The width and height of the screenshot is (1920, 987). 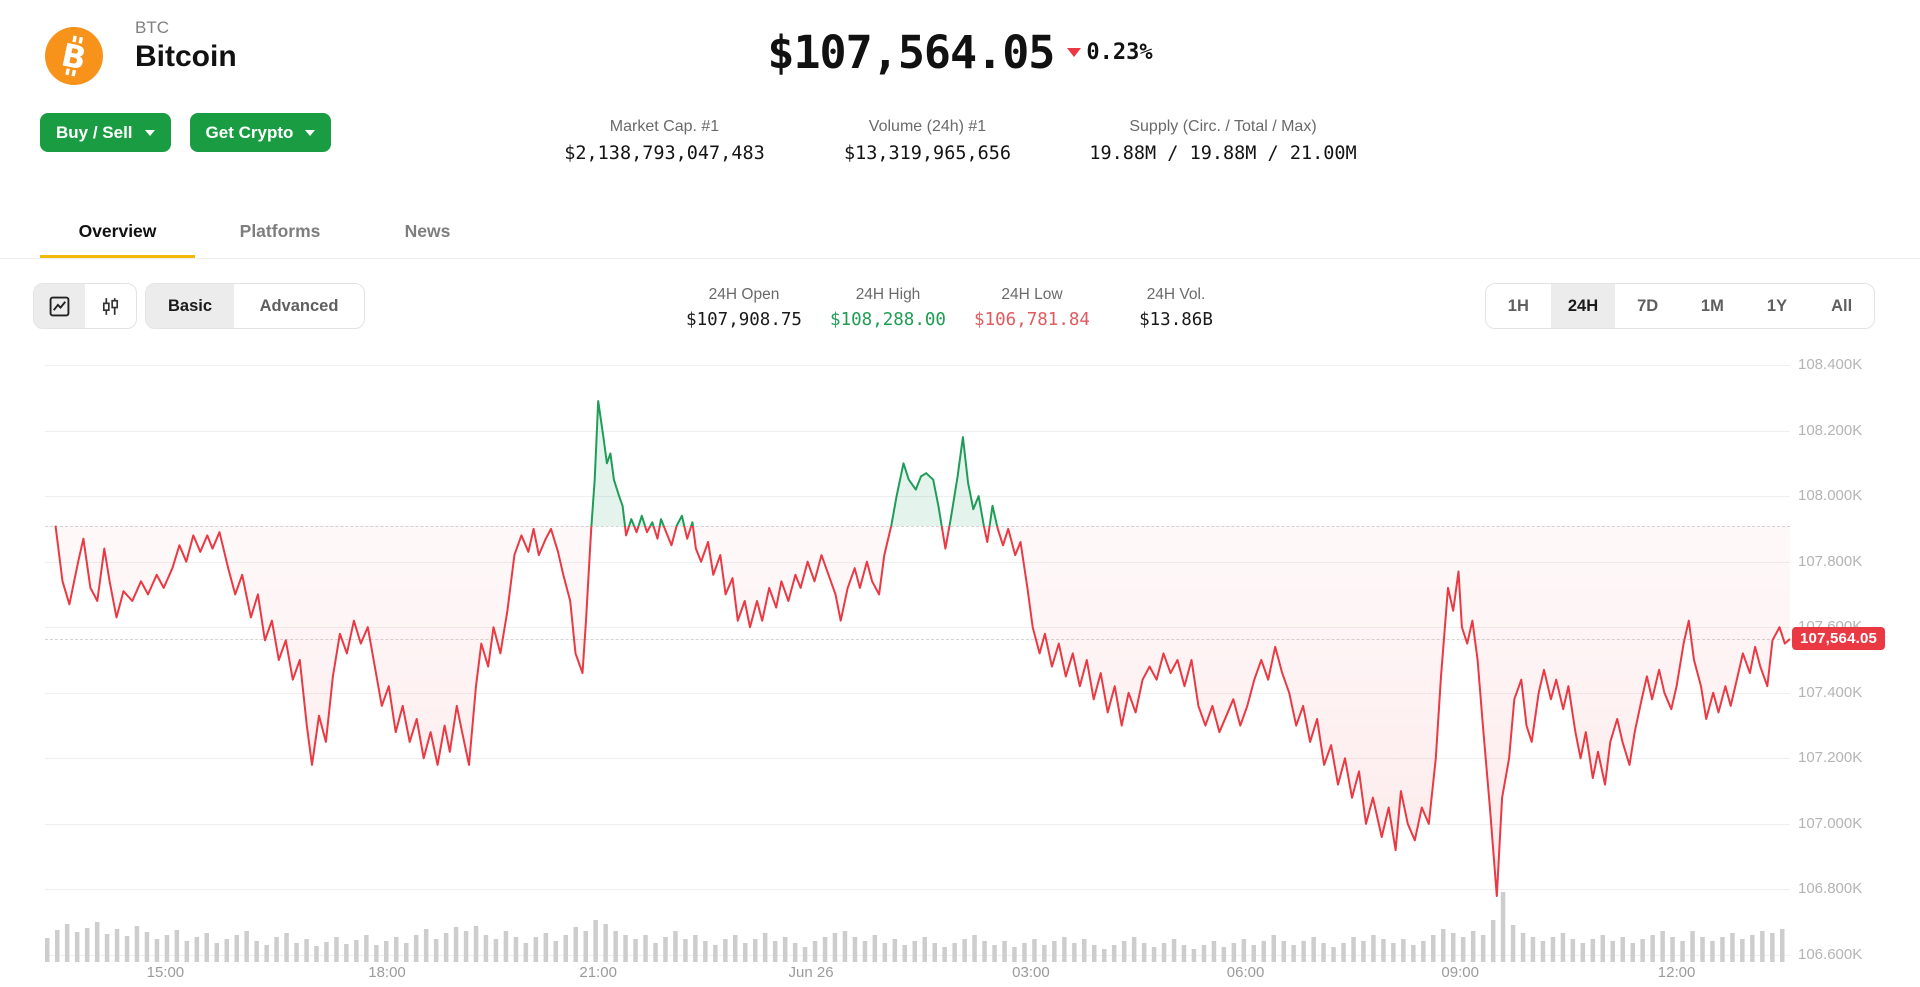 What do you see at coordinates (94, 132) in the screenshot?
I see `buy-sell-label: Buy / Sell` at bounding box center [94, 132].